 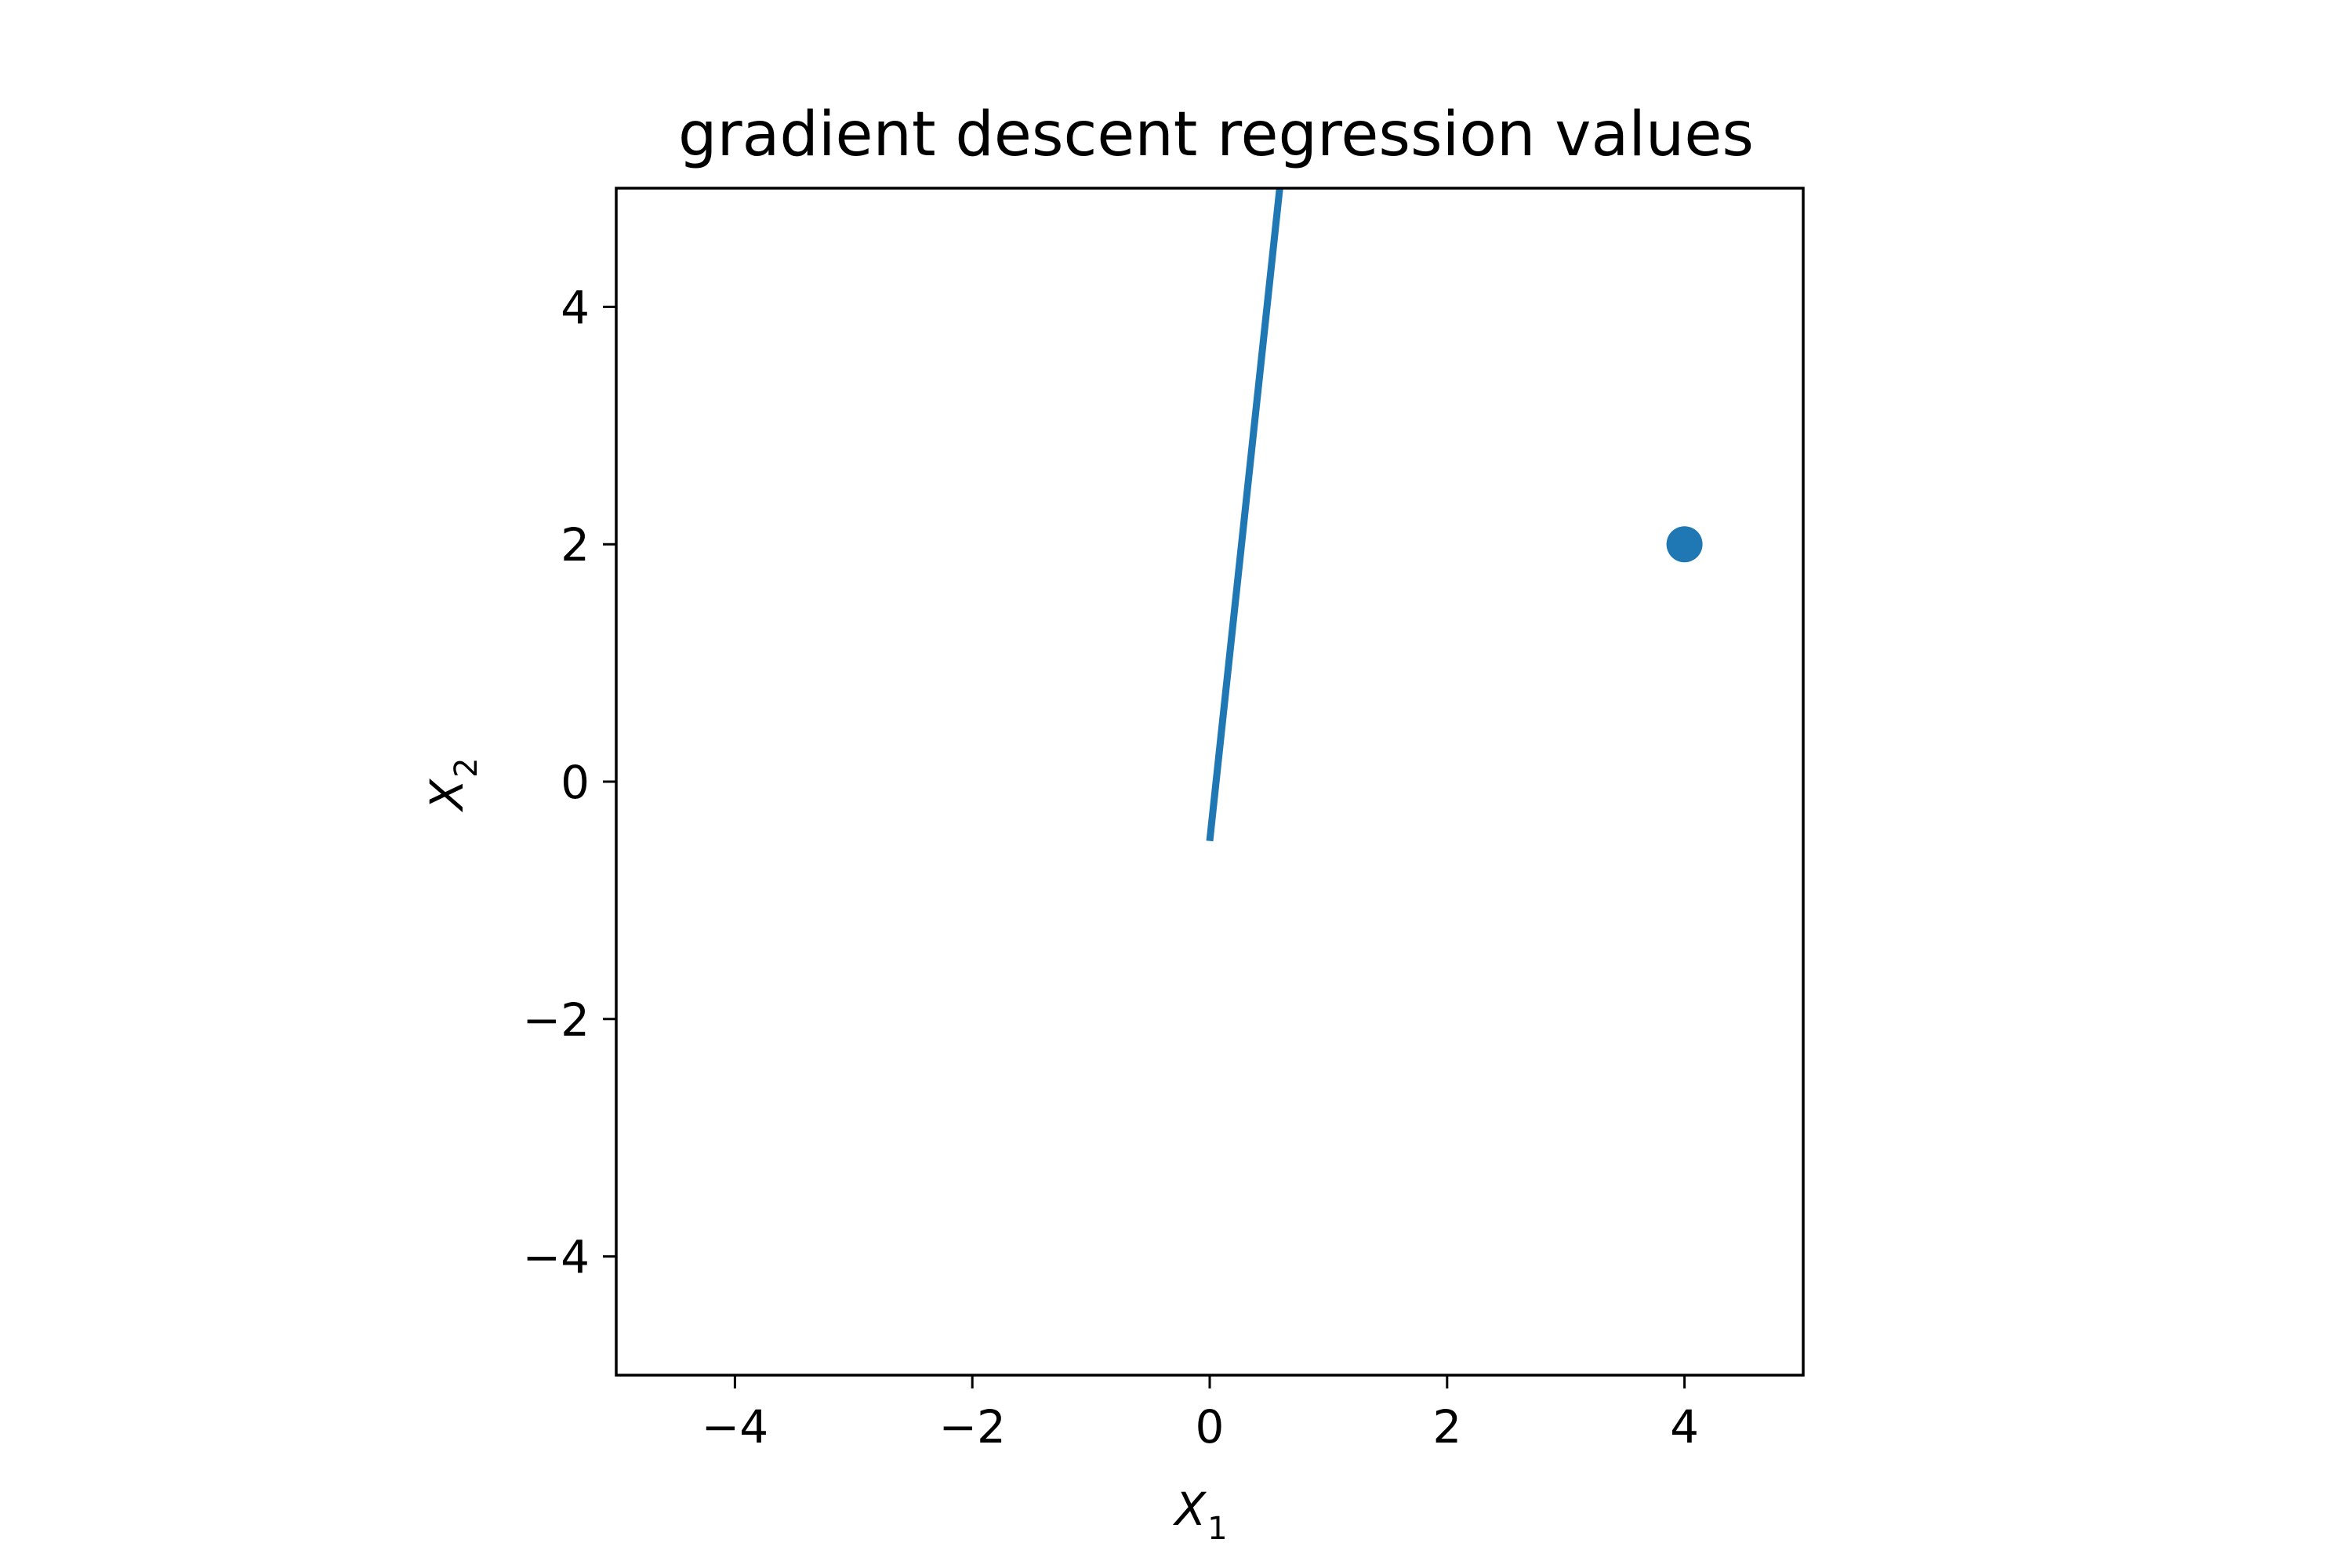 I want to click on x-axis-title: X1, so click(x=1199, y=1515).